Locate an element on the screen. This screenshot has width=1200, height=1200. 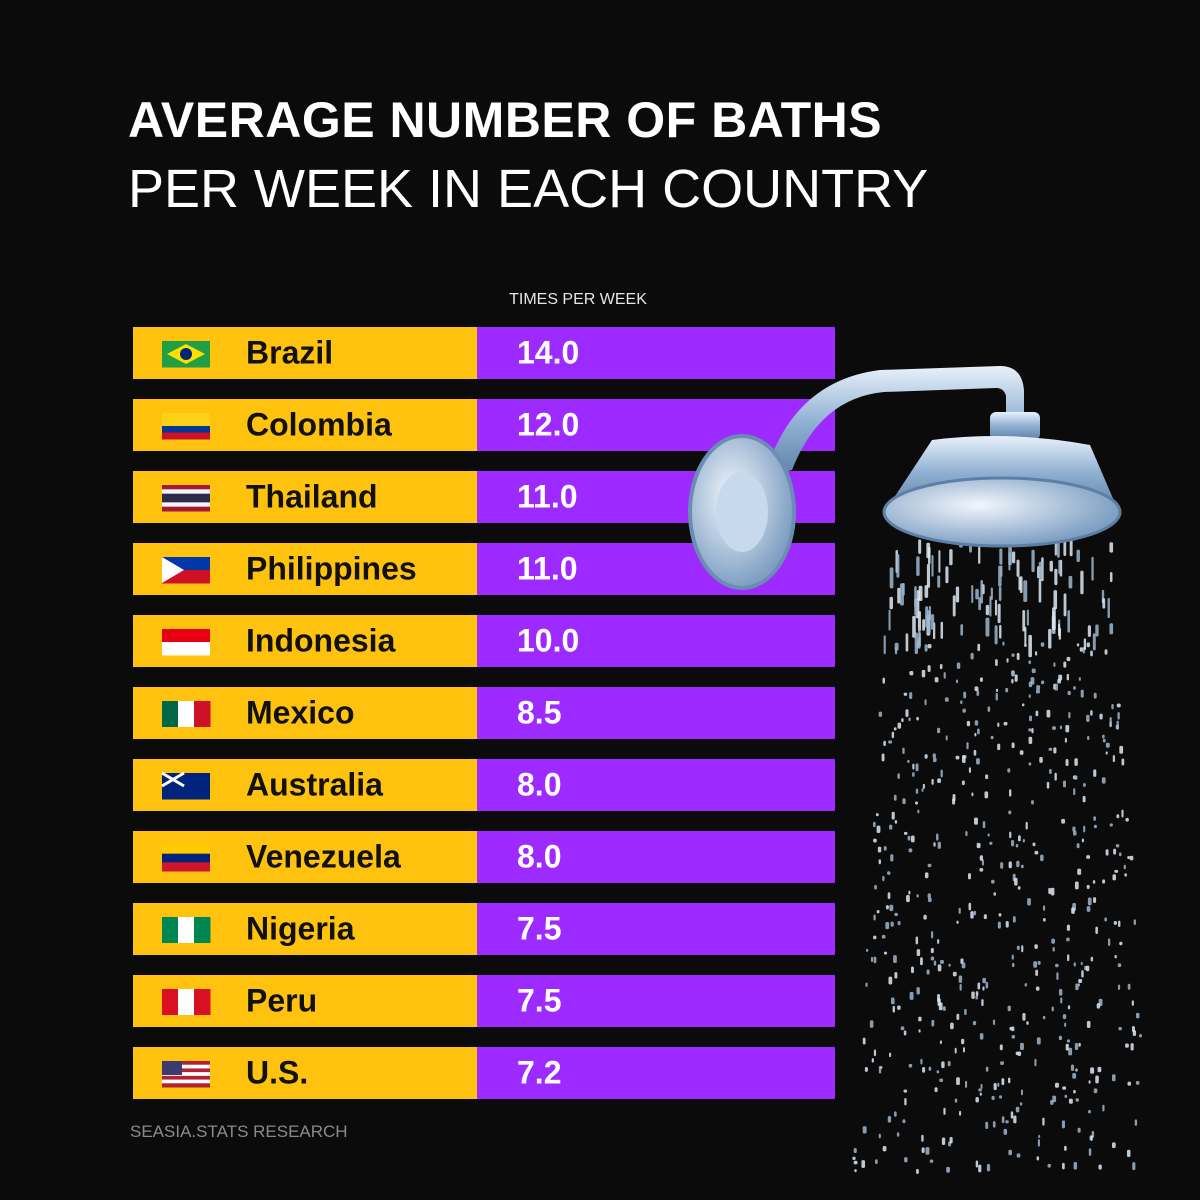
bath-value: 14.0 is located at coordinates (548, 352).